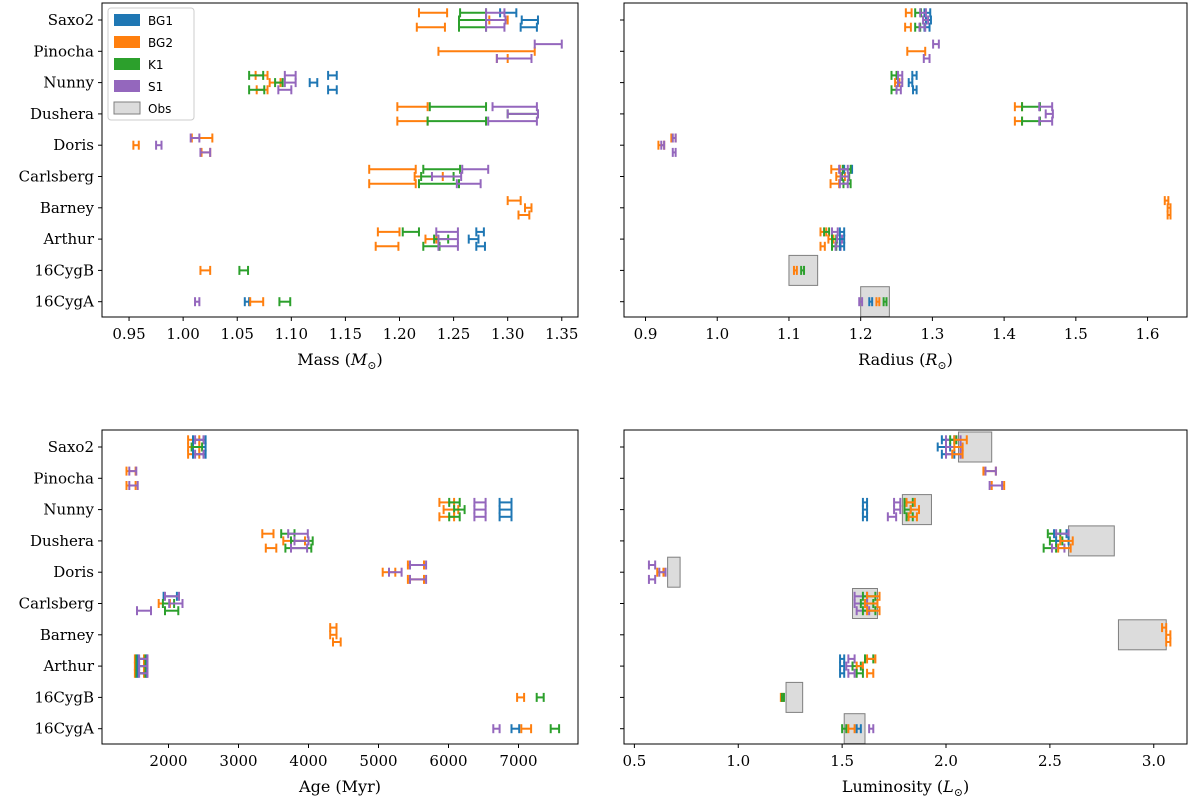  I want to click on legend-swatch-bg1, so click(127, 20).